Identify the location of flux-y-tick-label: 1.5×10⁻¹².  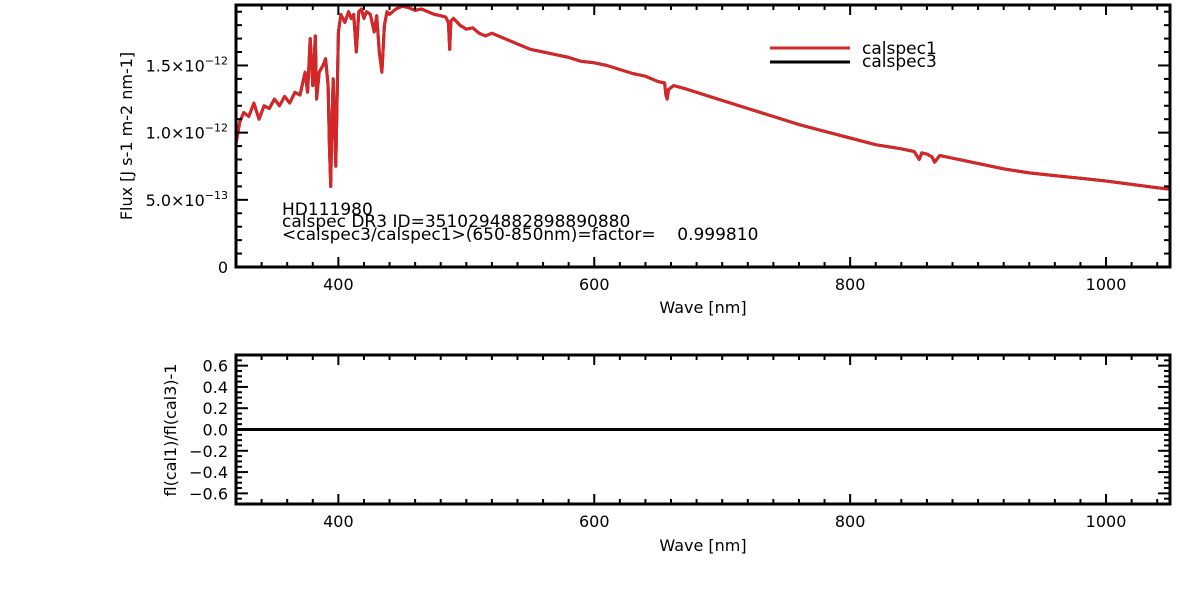
(187, 64).